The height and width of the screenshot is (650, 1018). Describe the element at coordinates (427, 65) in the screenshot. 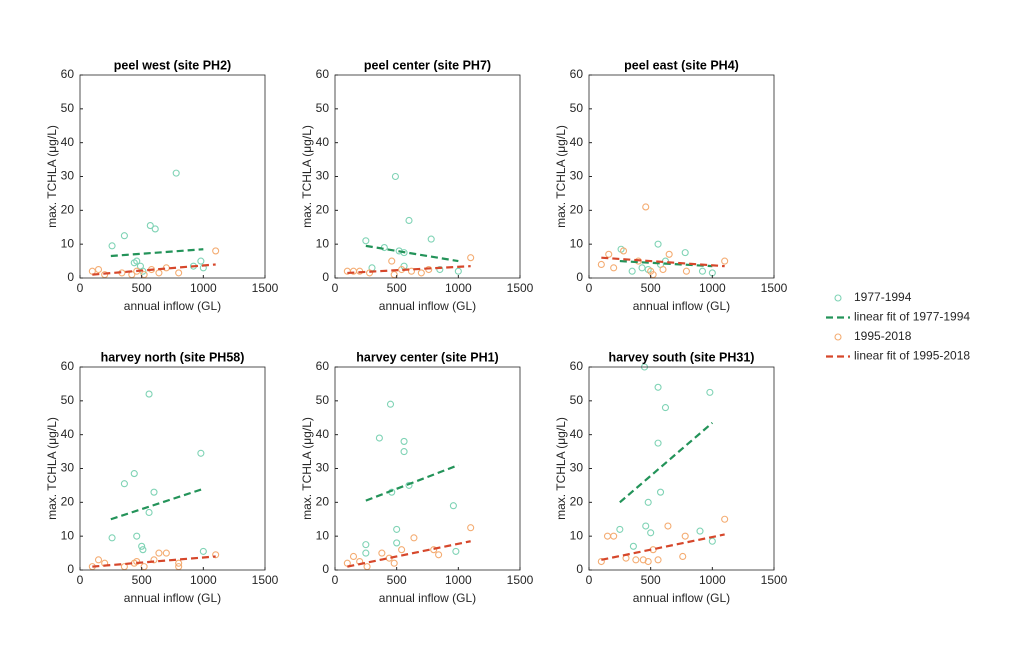

I see `chart-title: peel center (site PH7)` at that location.